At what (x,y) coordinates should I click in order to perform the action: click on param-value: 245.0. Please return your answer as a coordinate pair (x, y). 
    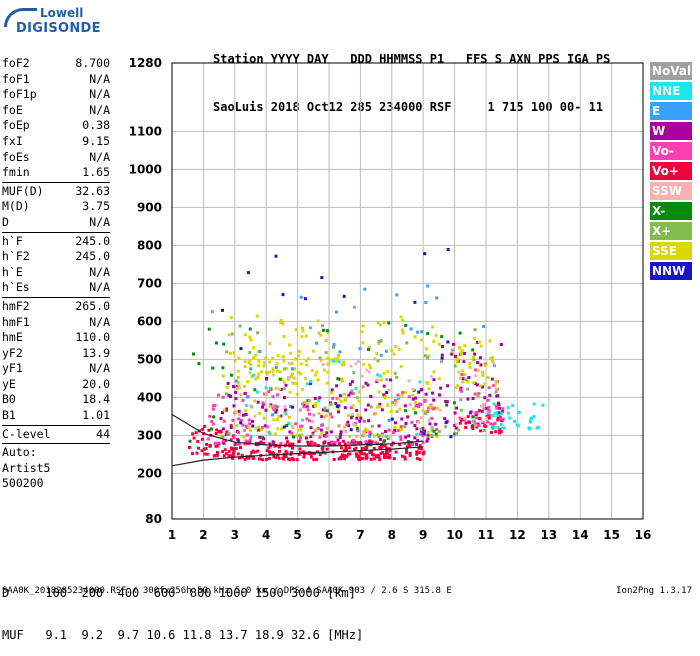
    Looking at the image, I should click on (92, 240).